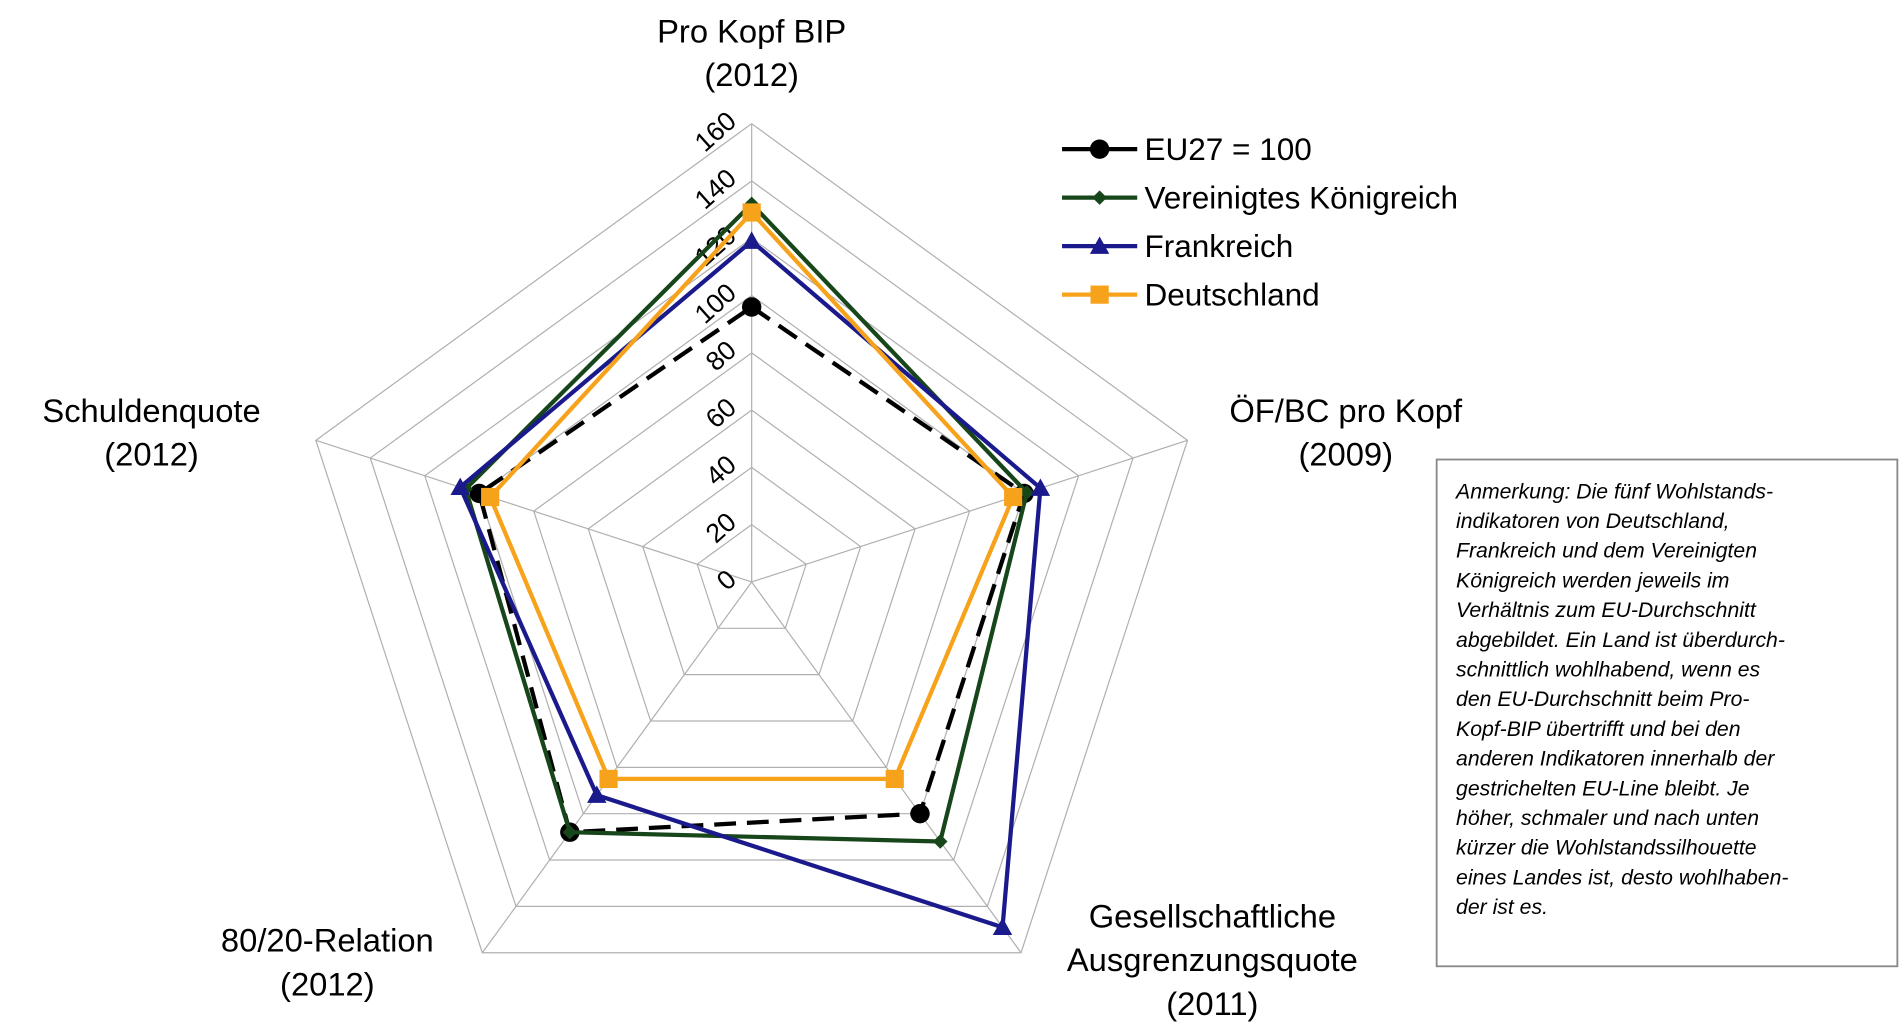 The width and height of the screenshot is (1901, 1033). What do you see at coordinates (1218, 246) in the screenshot?
I see `legend-label: Frankreich` at bounding box center [1218, 246].